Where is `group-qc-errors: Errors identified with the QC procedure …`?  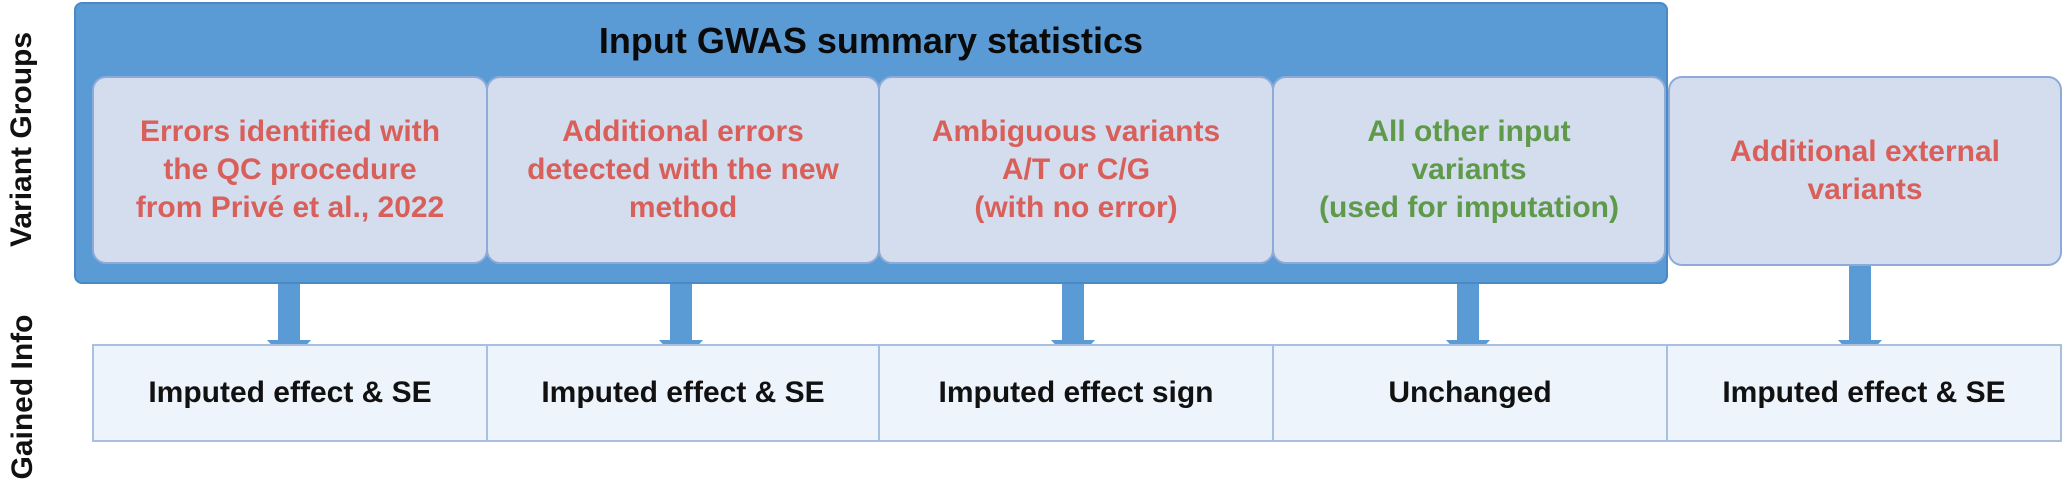 group-qc-errors: Errors identified with the QC procedure … is located at coordinates (290, 170).